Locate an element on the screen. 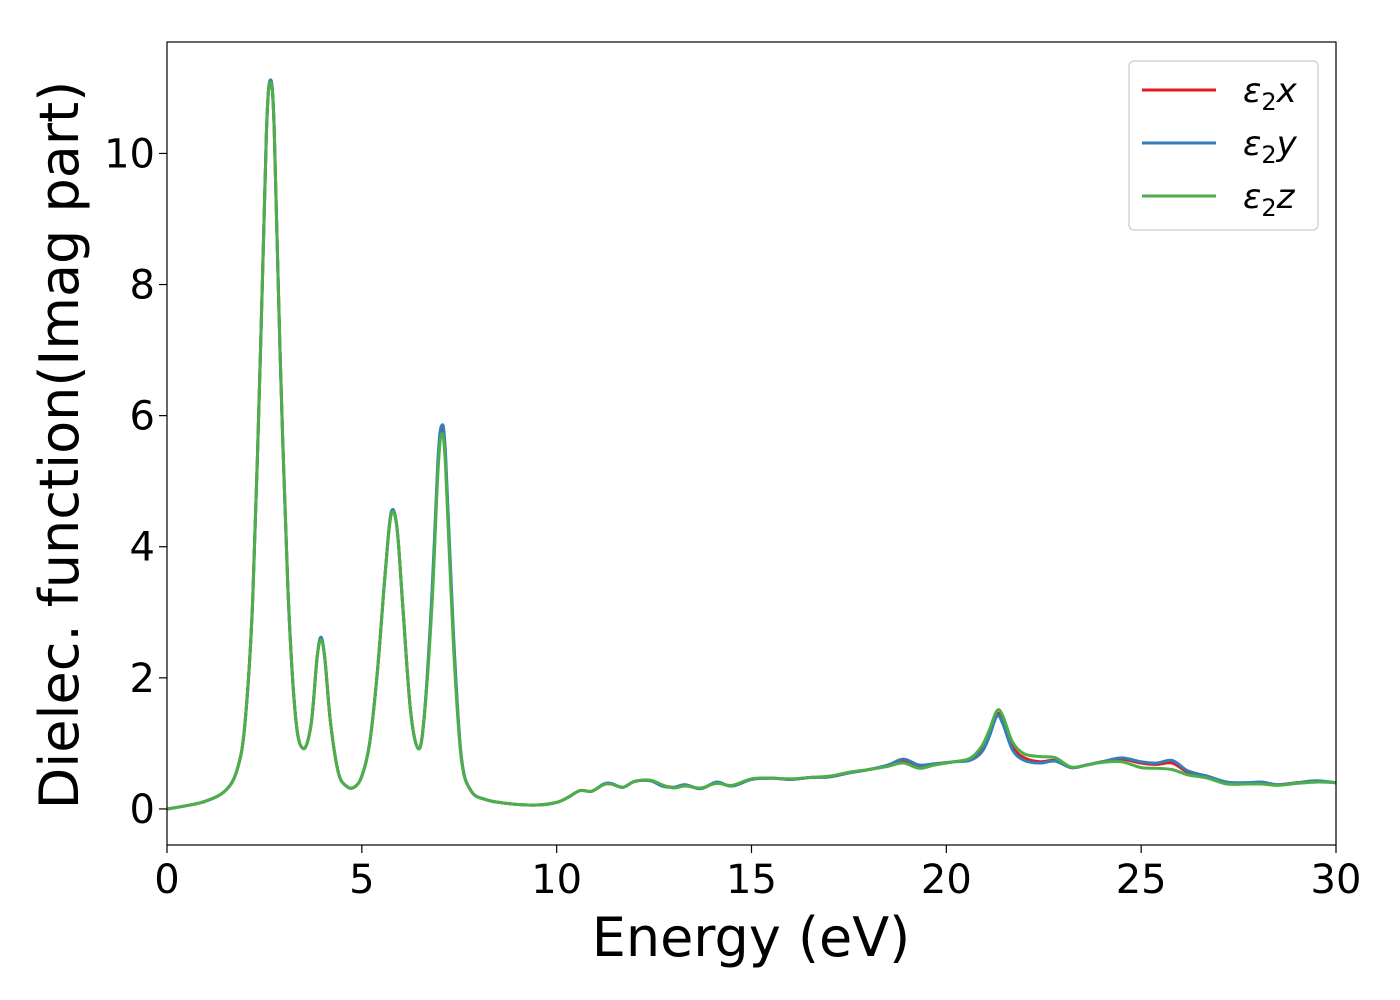  y-tick-label: 6 is located at coordinates (142, 417).